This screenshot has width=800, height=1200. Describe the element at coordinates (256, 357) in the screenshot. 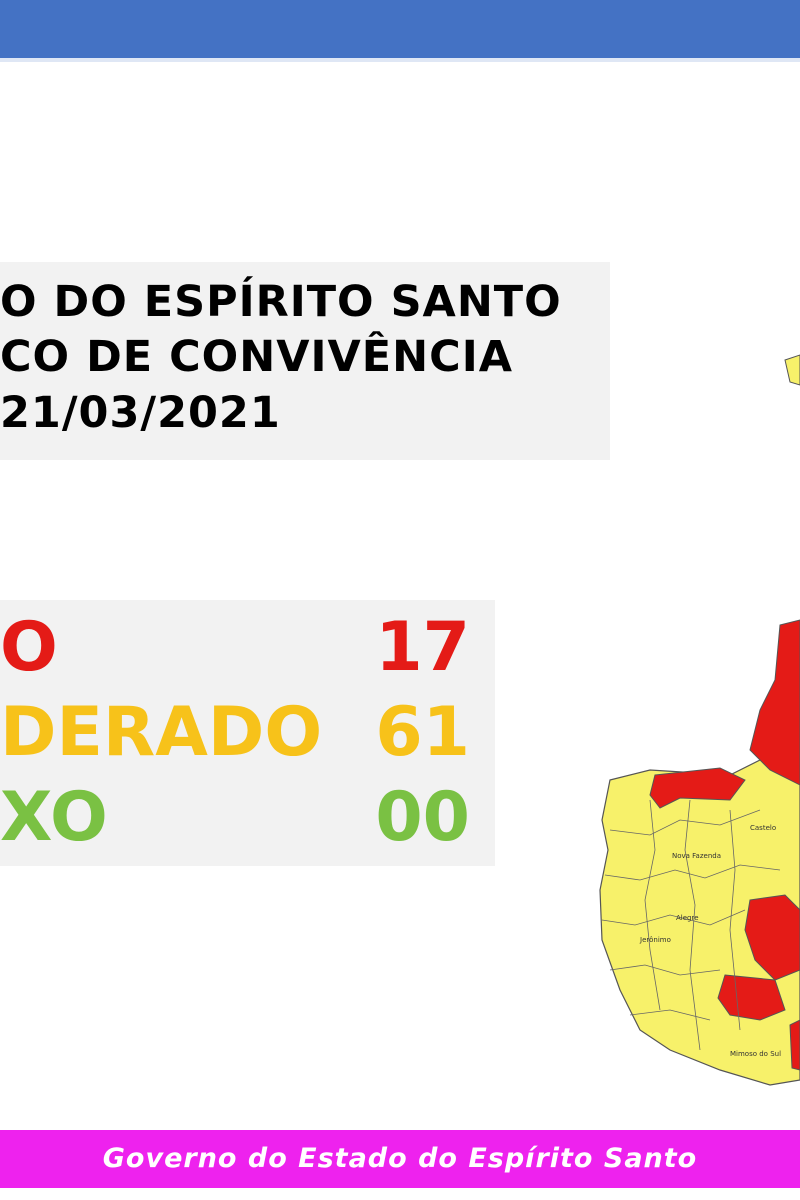

I see `title-line-risk: CO DE CONVIVÊNCIA` at that location.